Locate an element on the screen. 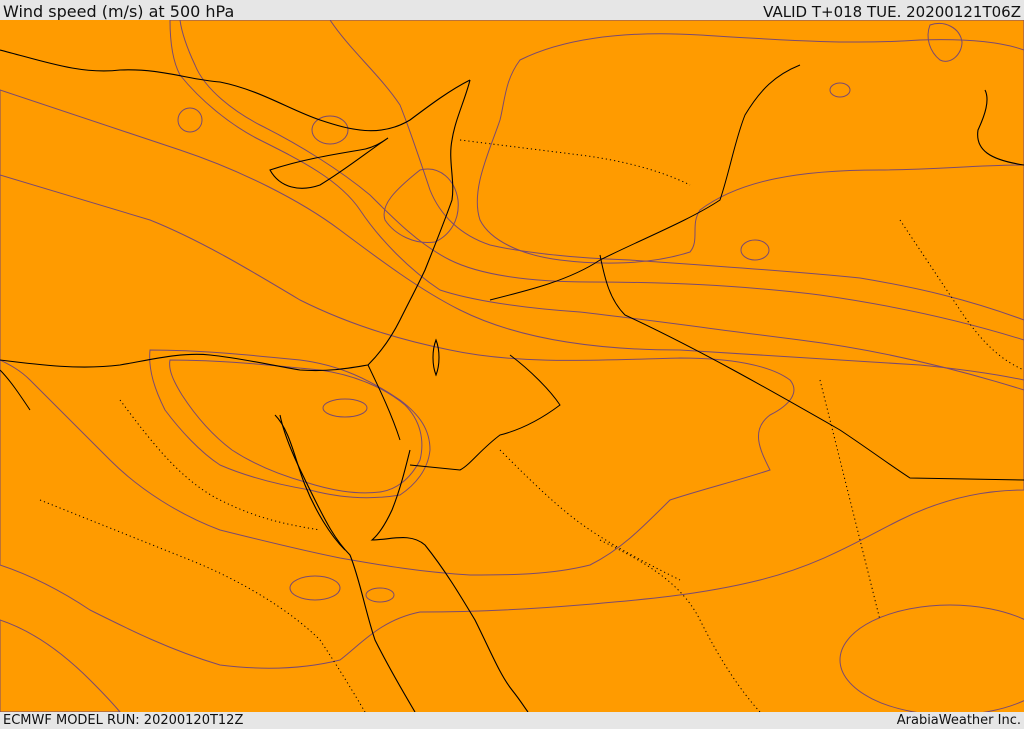  coast-persian-gulf is located at coordinates (1000, 127).